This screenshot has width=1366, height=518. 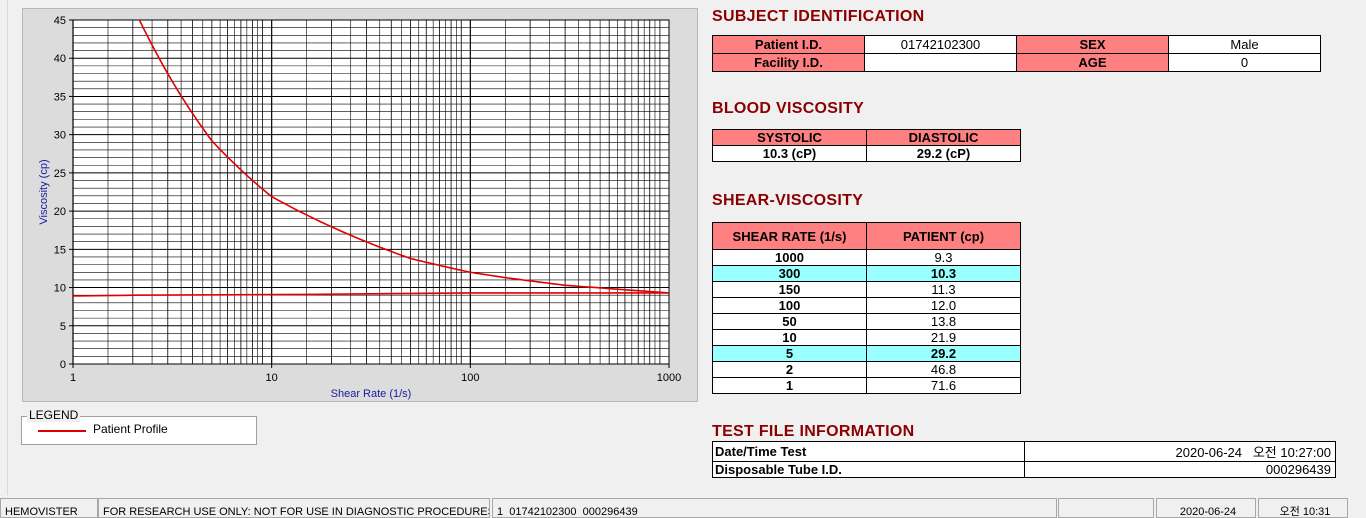 I want to click on systolic-value: 10.3 (cP), so click(x=789, y=153).